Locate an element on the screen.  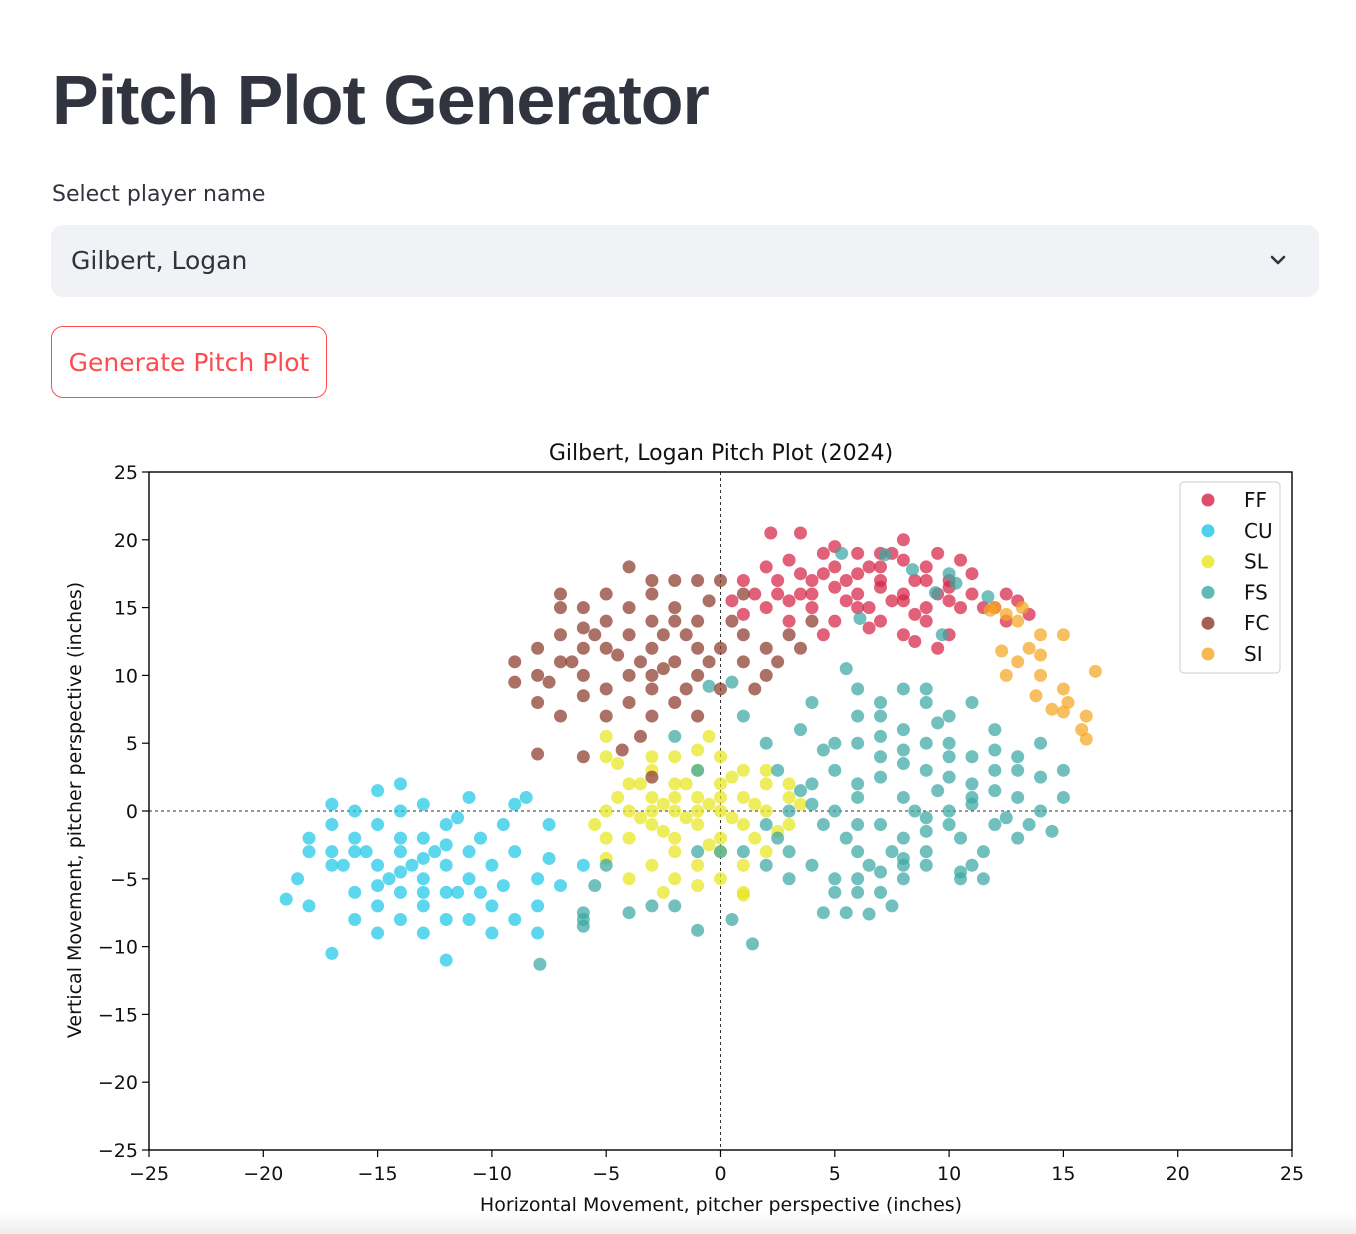
player-select: Gilbert, Logan is located at coordinates (685, 261).